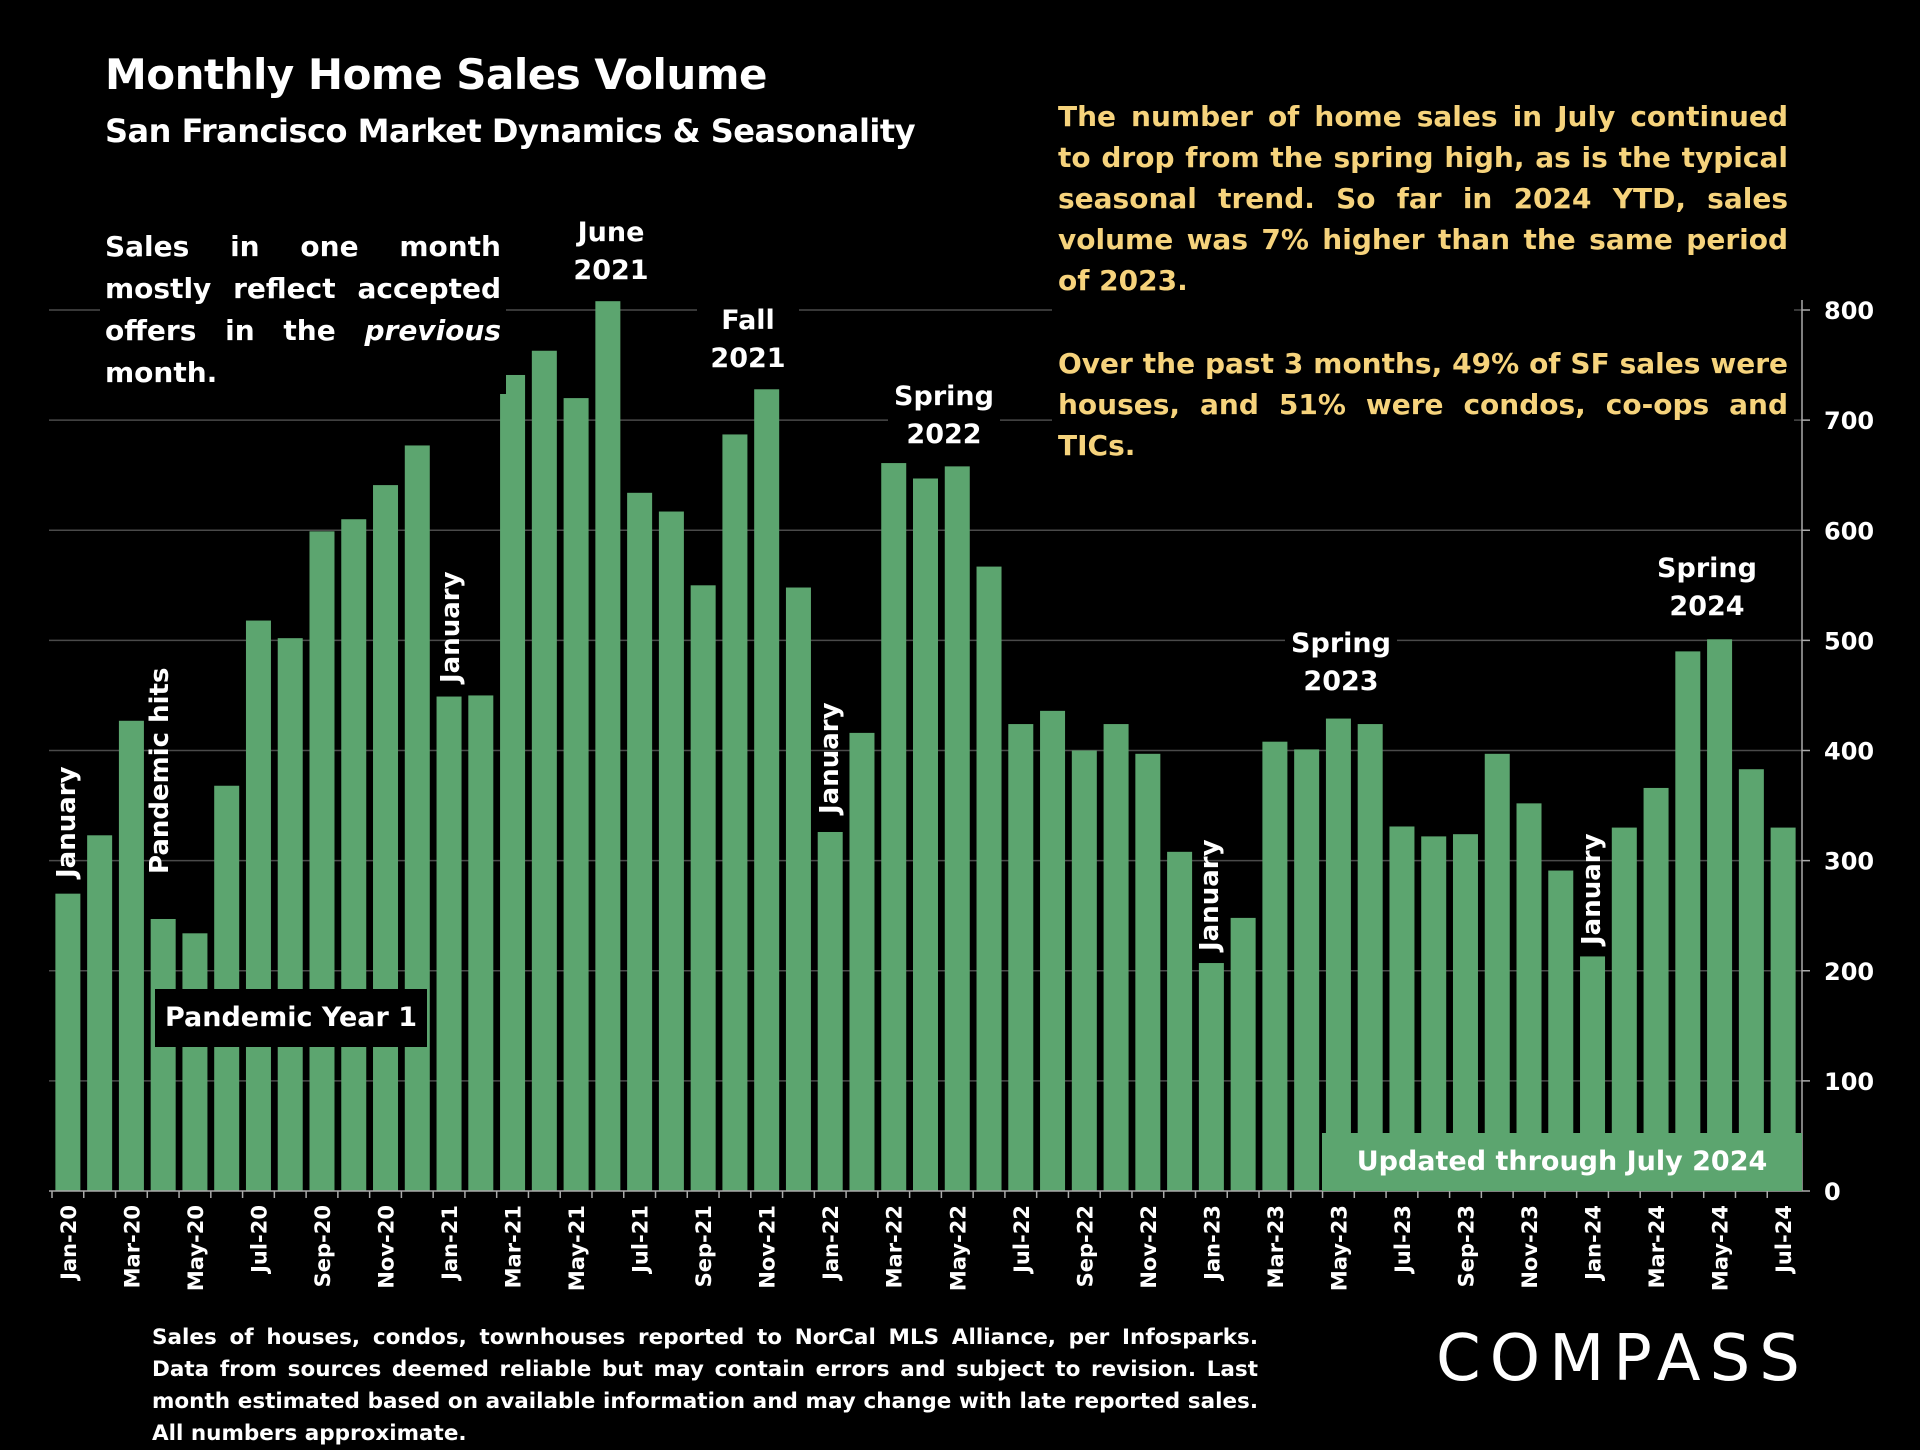 Image resolution: width=1920 pixels, height=1450 pixels. I want to click on x-tick-label: May-24, so click(1721, 1248).